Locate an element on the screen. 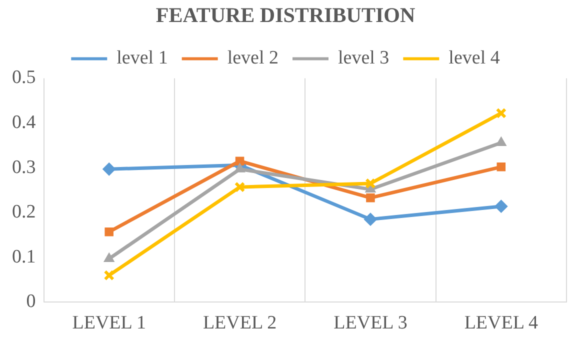 Image resolution: width=575 pixels, height=347 pixels. chart-title: FEATURE DISTRIBUTION is located at coordinates (286, 15).